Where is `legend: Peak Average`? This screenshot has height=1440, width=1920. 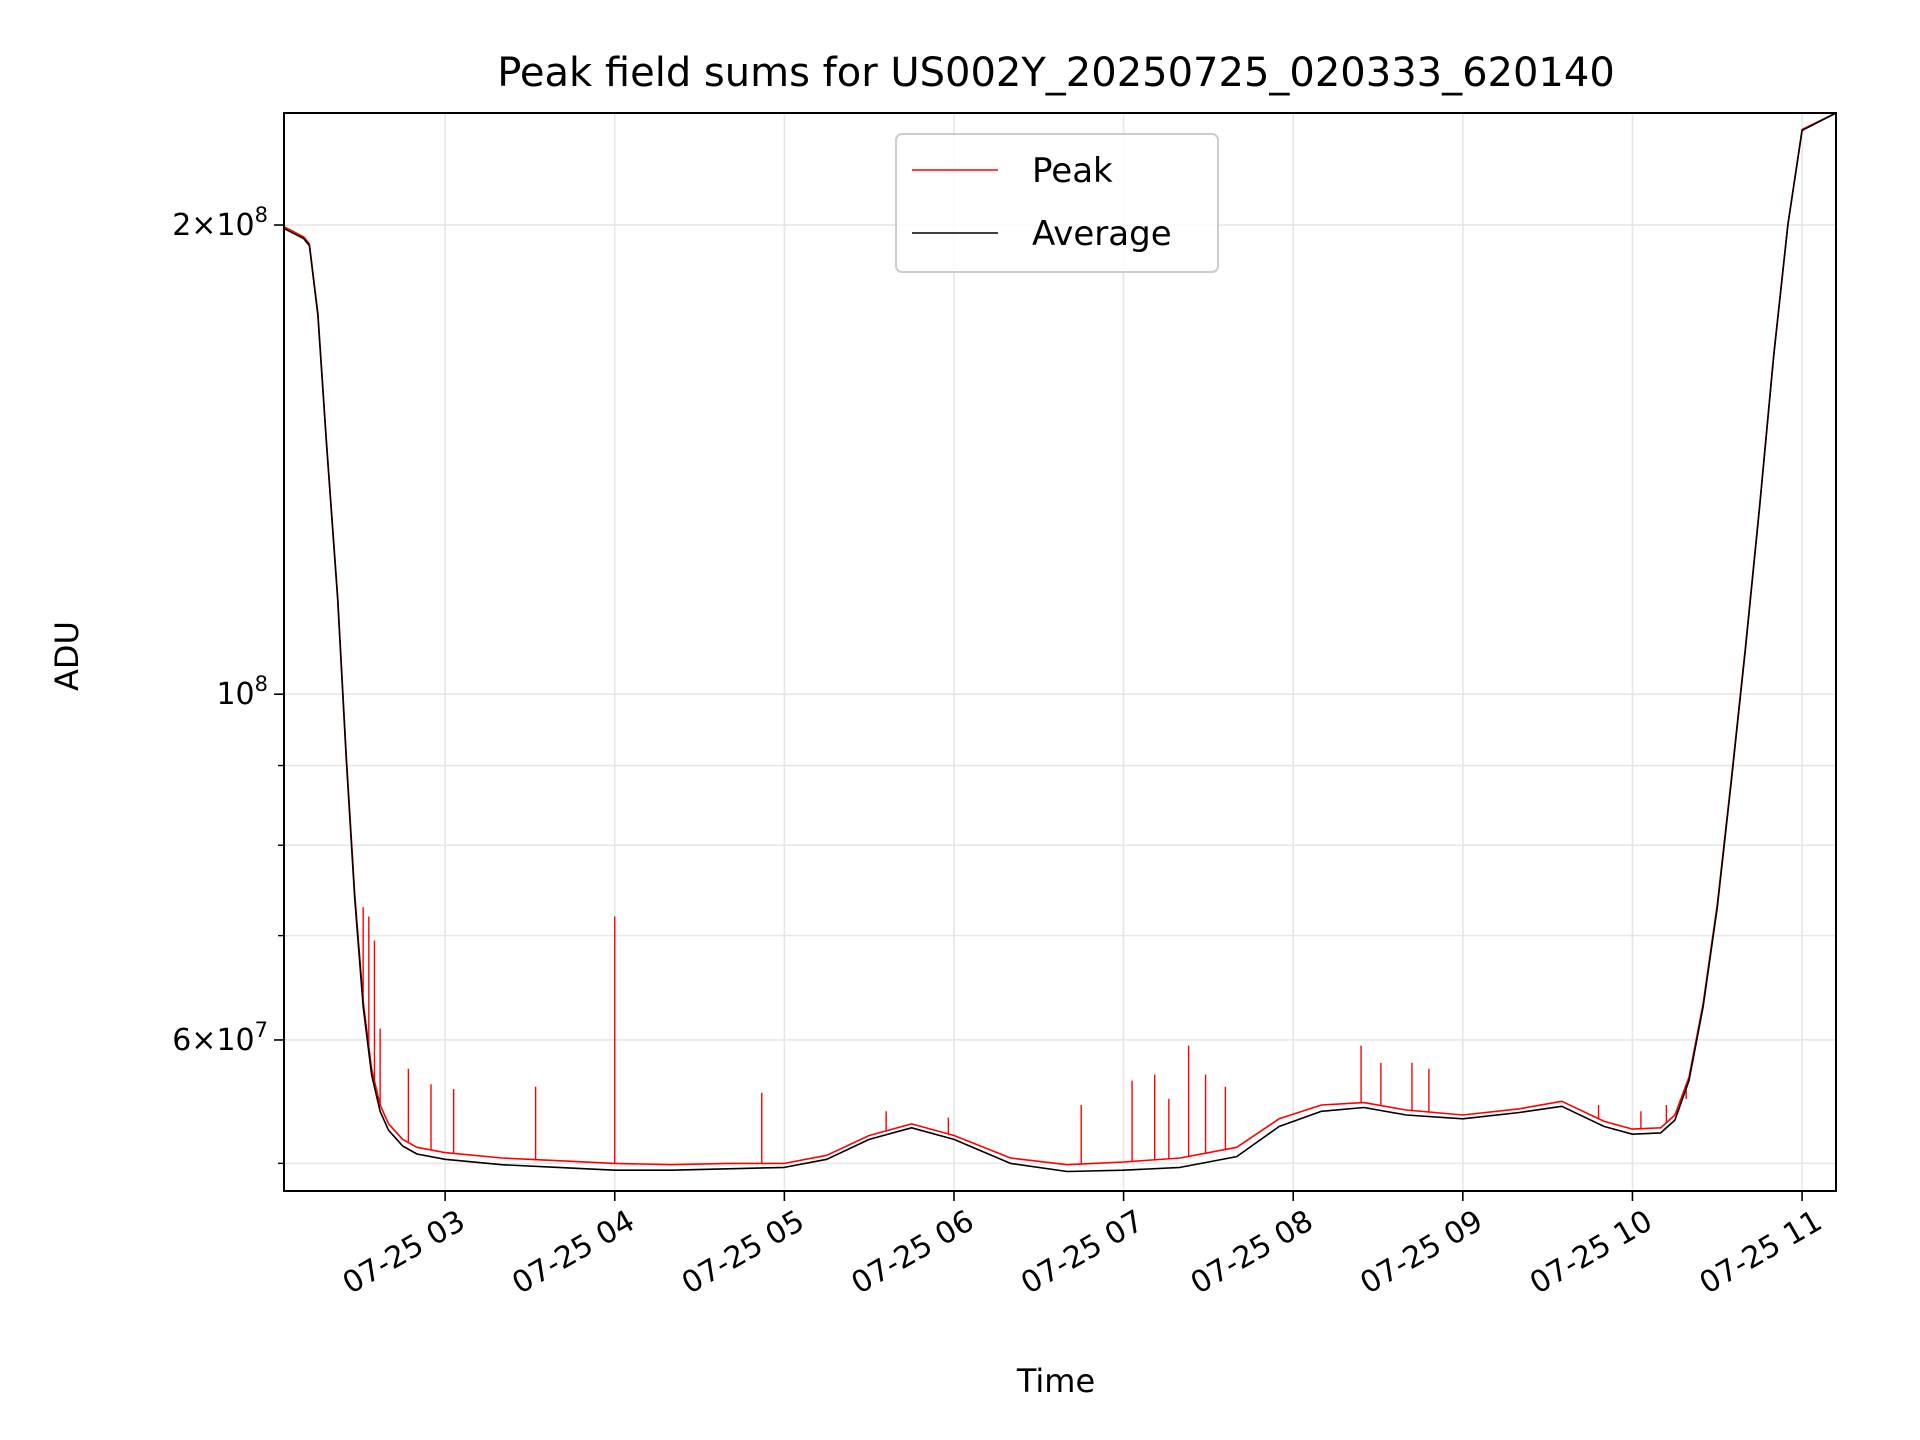 legend: Peak Average is located at coordinates (1057, 203).